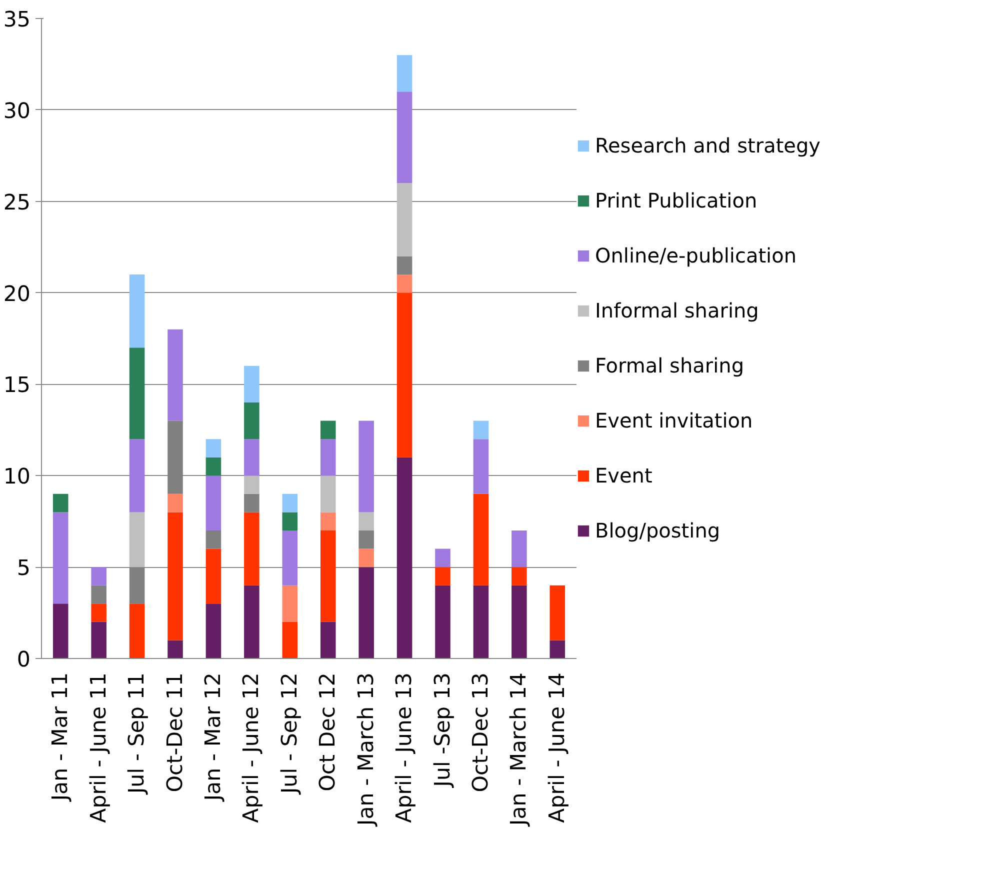 This screenshot has width=990, height=878. Describe the element at coordinates (669, 366) in the screenshot. I see `legend-label: Formal sharing` at that location.